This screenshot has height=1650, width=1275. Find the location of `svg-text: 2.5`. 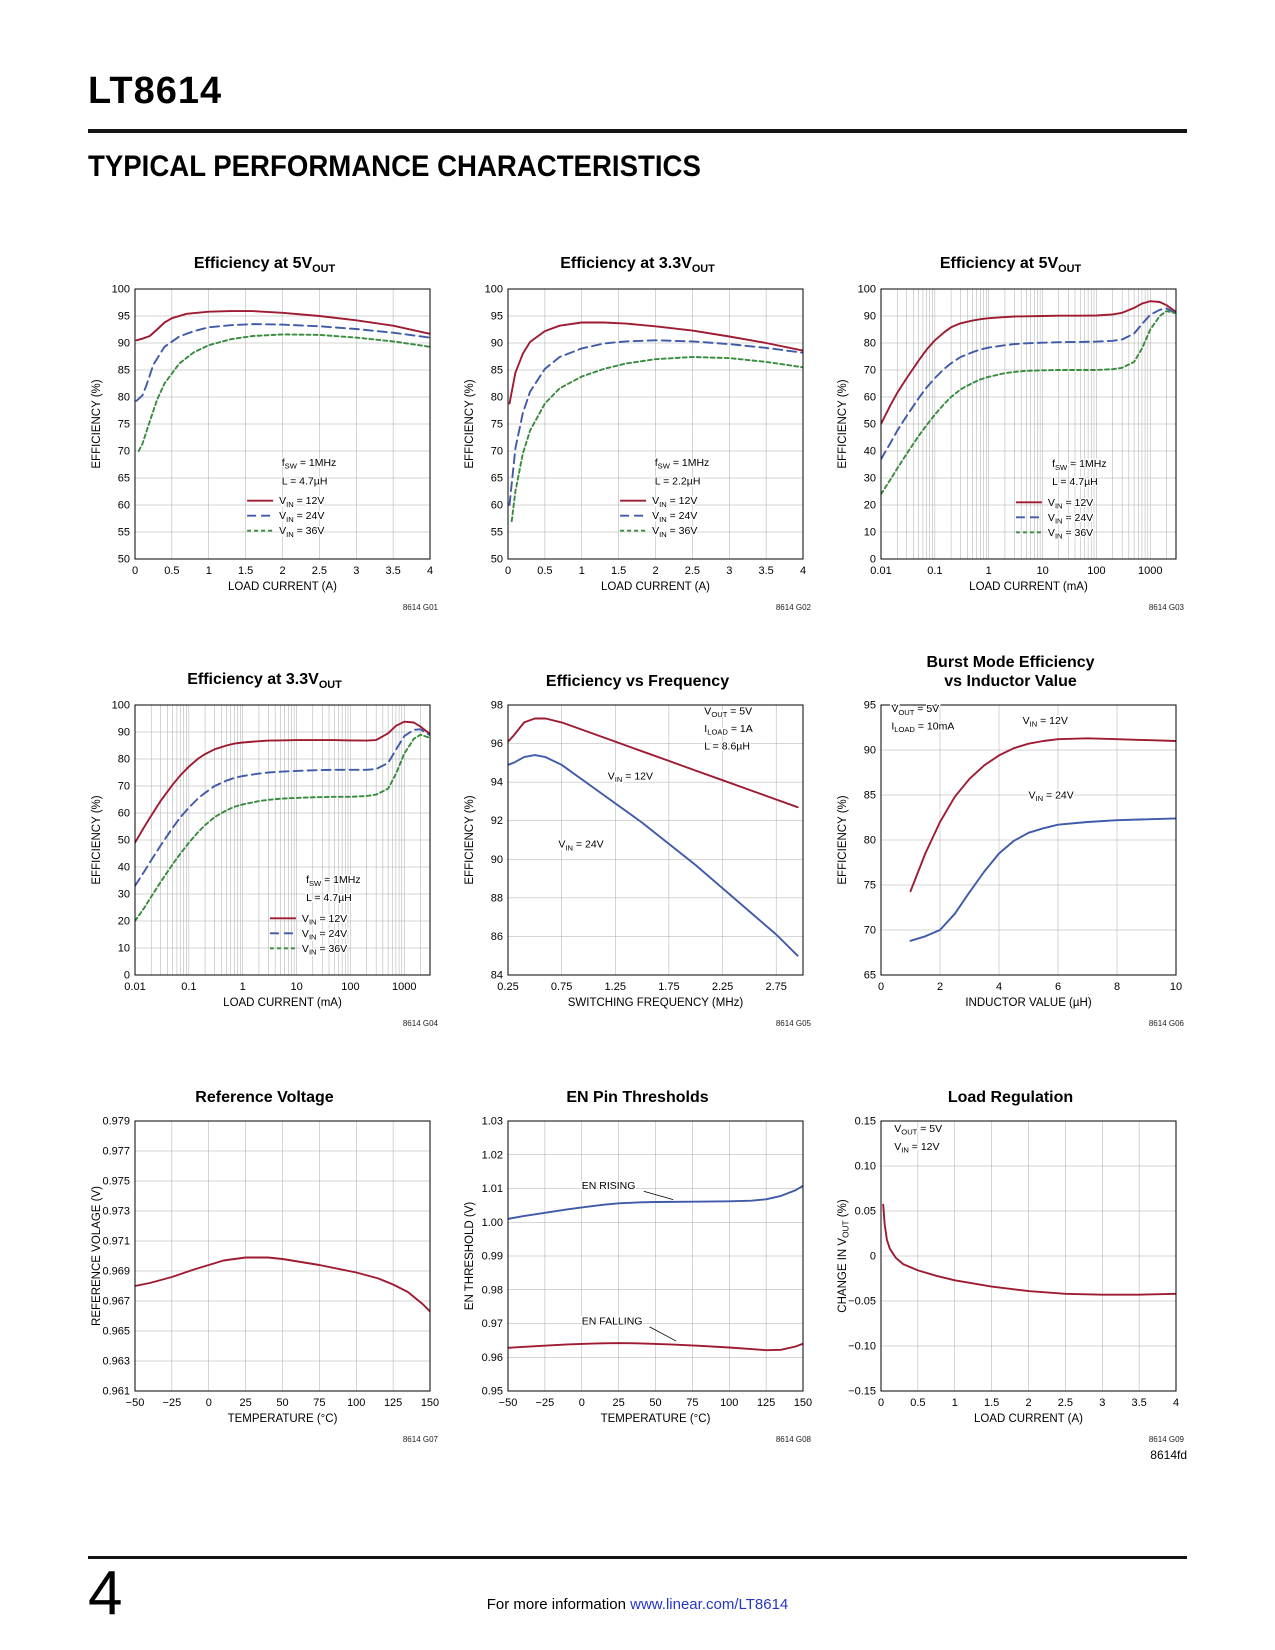

svg-text: 2.5 is located at coordinates (319, 571).